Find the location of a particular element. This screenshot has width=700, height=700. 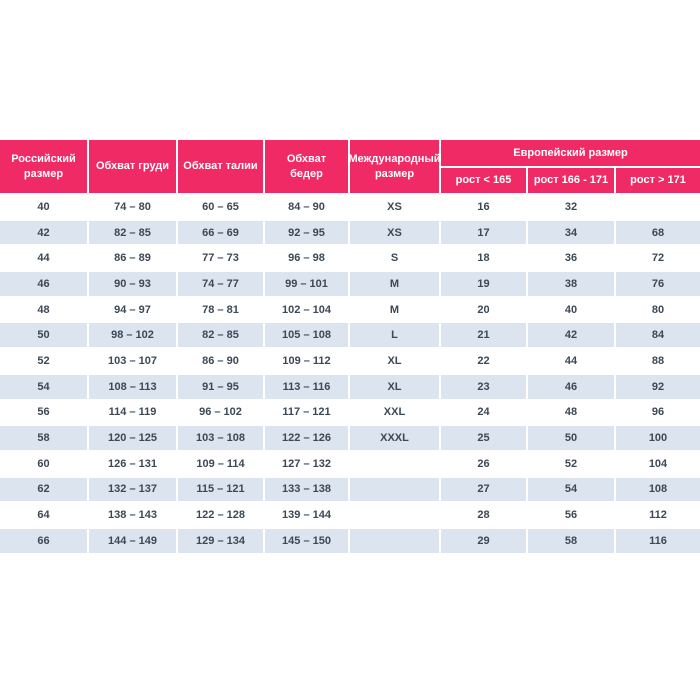

table-cell: 64 is located at coordinates (43, 515).